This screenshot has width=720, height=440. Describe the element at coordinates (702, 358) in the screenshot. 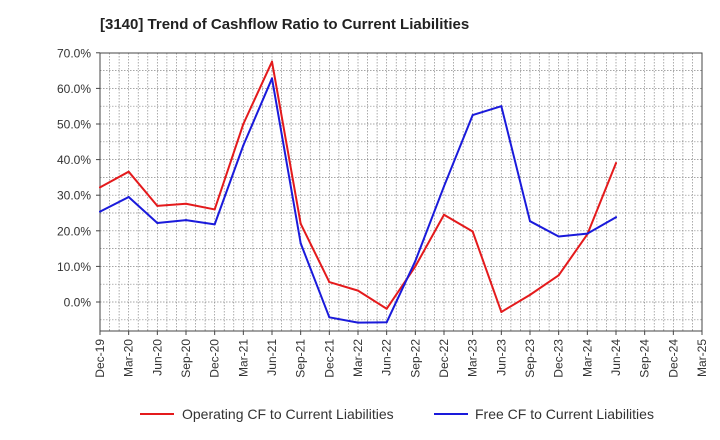

I see `x-tick-label: Mar-25` at that location.